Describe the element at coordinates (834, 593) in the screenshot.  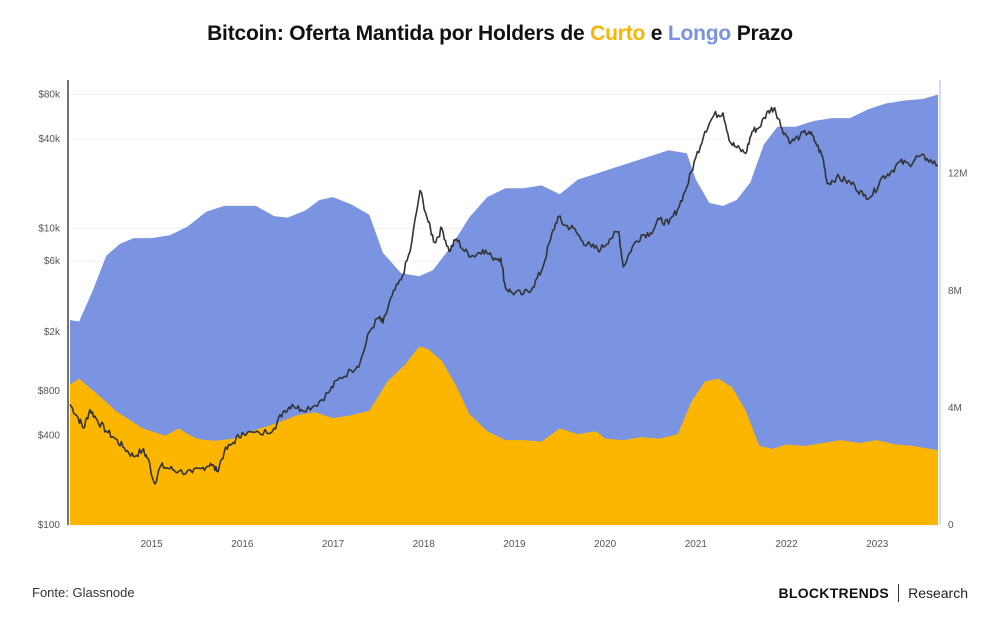
I see `brand-name: BLOCKTRENDS` at that location.